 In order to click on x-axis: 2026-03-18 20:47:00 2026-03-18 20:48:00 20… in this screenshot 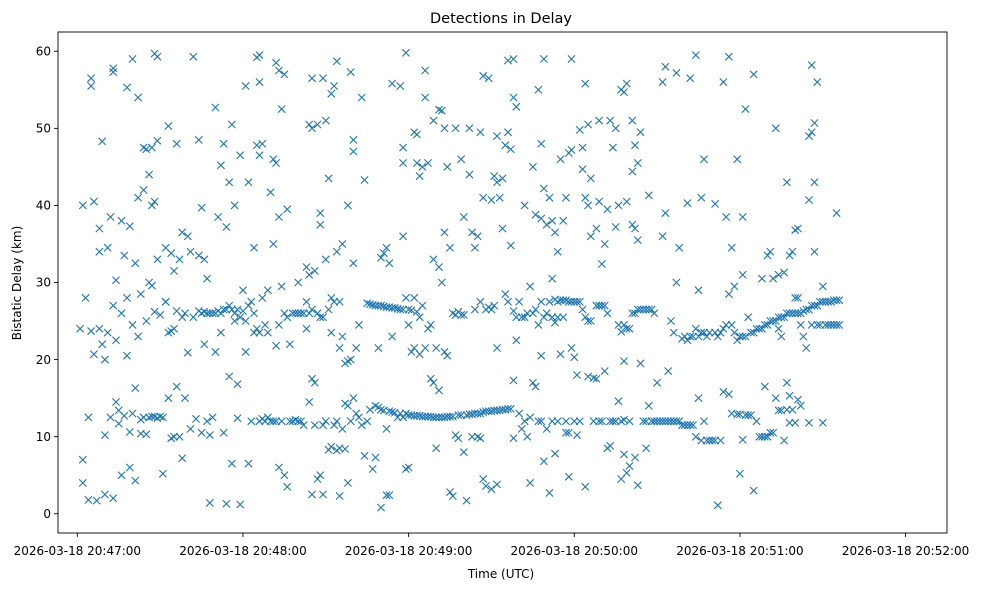, I will do `click(491, 545)`.